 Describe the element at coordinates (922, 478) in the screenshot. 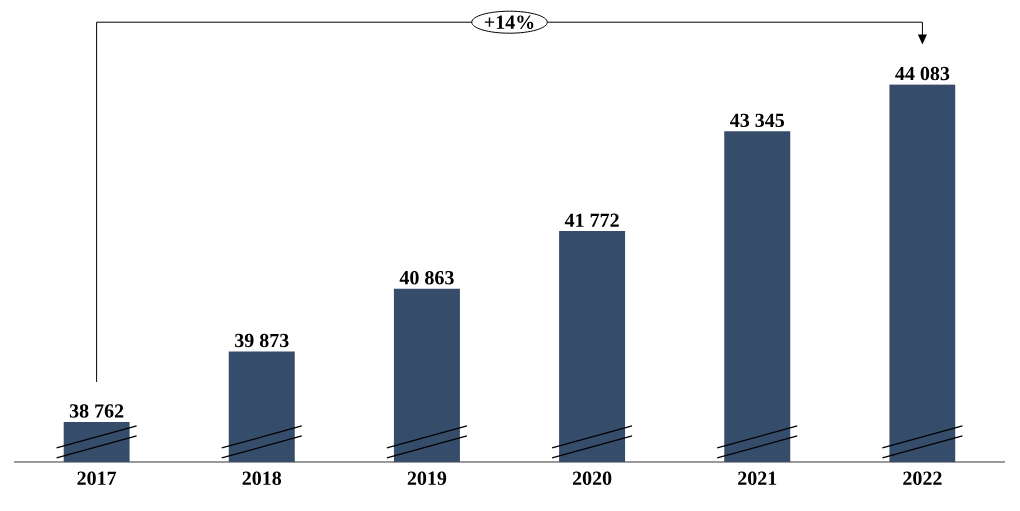

I see `x-tick-label: 2022` at that location.